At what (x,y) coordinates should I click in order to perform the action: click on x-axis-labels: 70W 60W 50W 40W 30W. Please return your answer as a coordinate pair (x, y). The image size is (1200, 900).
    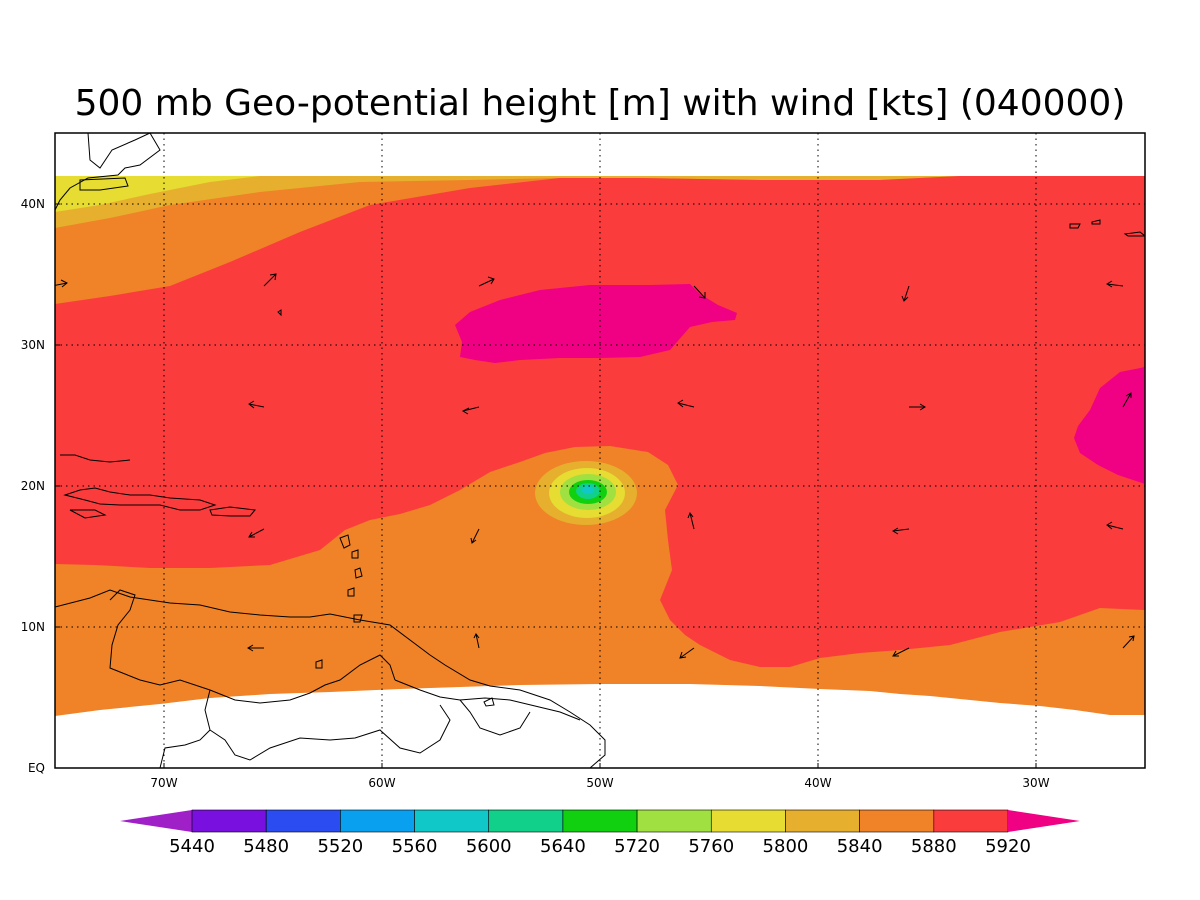
    Looking at the image, I should click on (599, 783).